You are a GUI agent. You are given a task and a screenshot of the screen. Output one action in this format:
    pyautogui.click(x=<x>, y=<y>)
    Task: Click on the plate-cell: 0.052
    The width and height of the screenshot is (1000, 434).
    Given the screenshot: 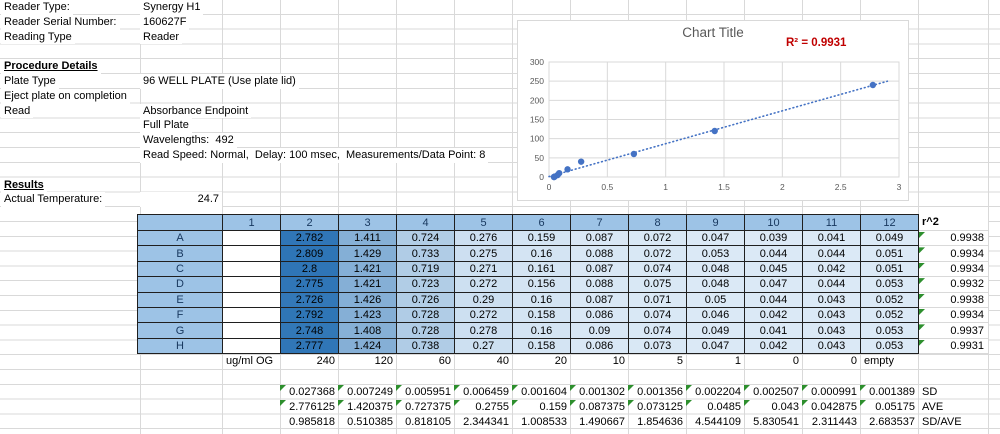 What is the action you would take?
    pyautogui.click(x=889, y=315)
    